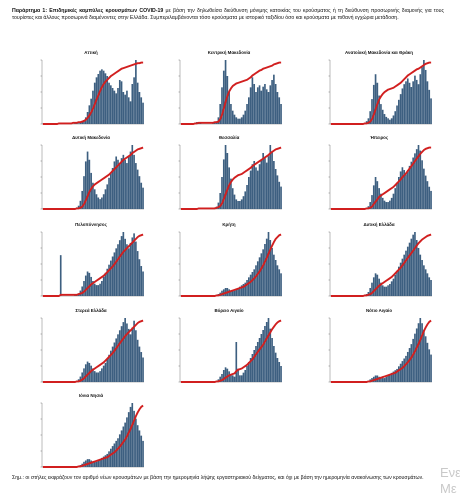 The width and height of the screenshot is (460, 502). What do you see at coordinates (30, 11) in the screenshot?
I see `annex-label: Παράρτημα 1:` at bounding box center [30, 11].